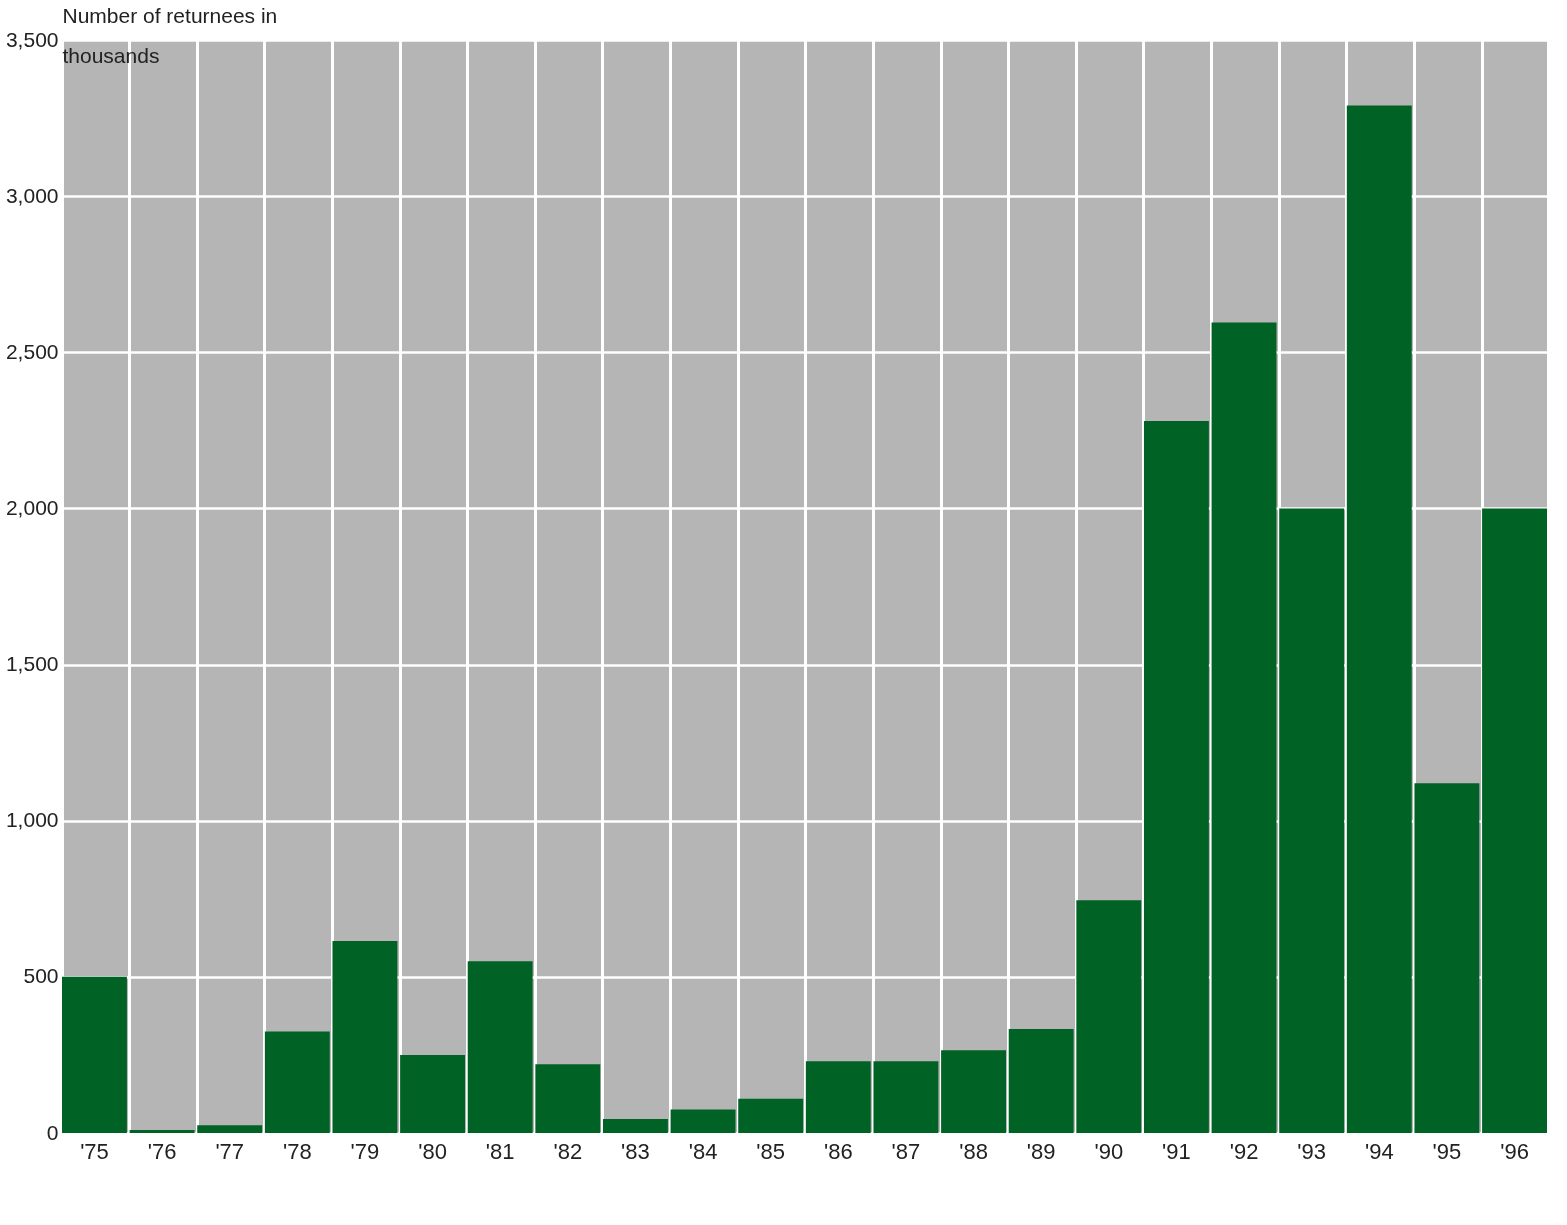 The width and height of the screenshot is (1567, 1225). I want to click on x-tick-label: '75, so click(94, 1151).